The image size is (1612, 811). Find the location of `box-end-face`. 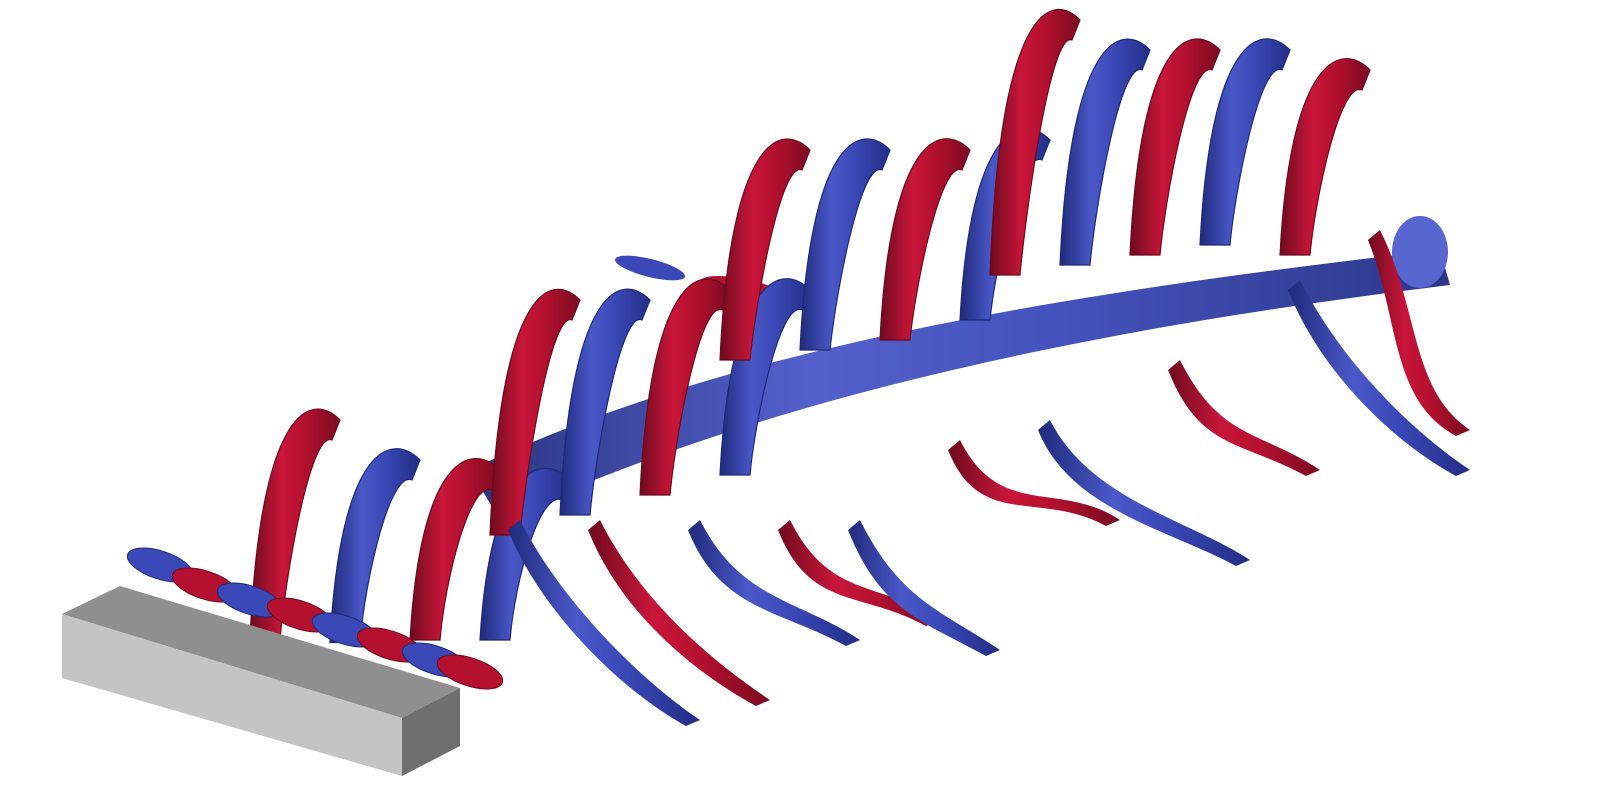

box-end-face is located at coordinates (431, 732).